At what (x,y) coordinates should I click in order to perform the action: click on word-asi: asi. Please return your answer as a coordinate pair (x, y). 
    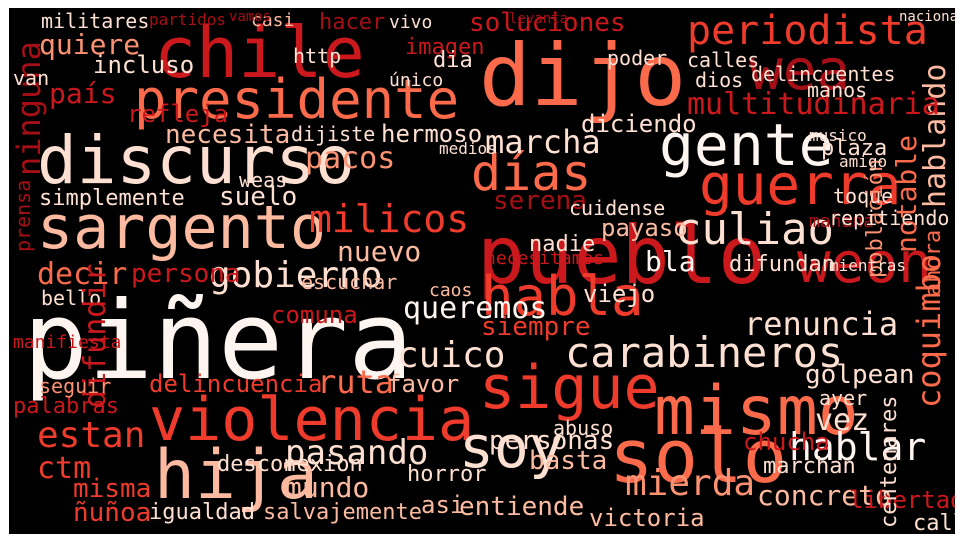
    Looking at the image, I should click on (443, 505).